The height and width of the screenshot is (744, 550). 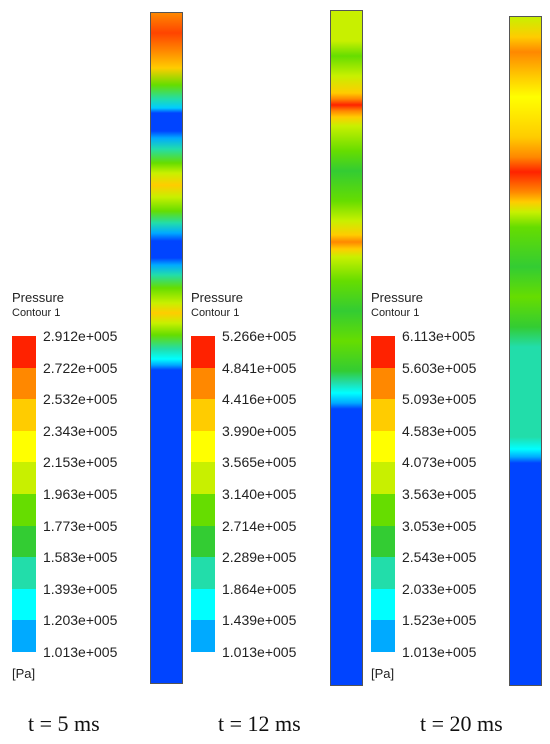 What do you see at coordinates (80, 367) in the screenshot?
I see `tick-label: 2.722e+005` at bounding box center [80, 367].